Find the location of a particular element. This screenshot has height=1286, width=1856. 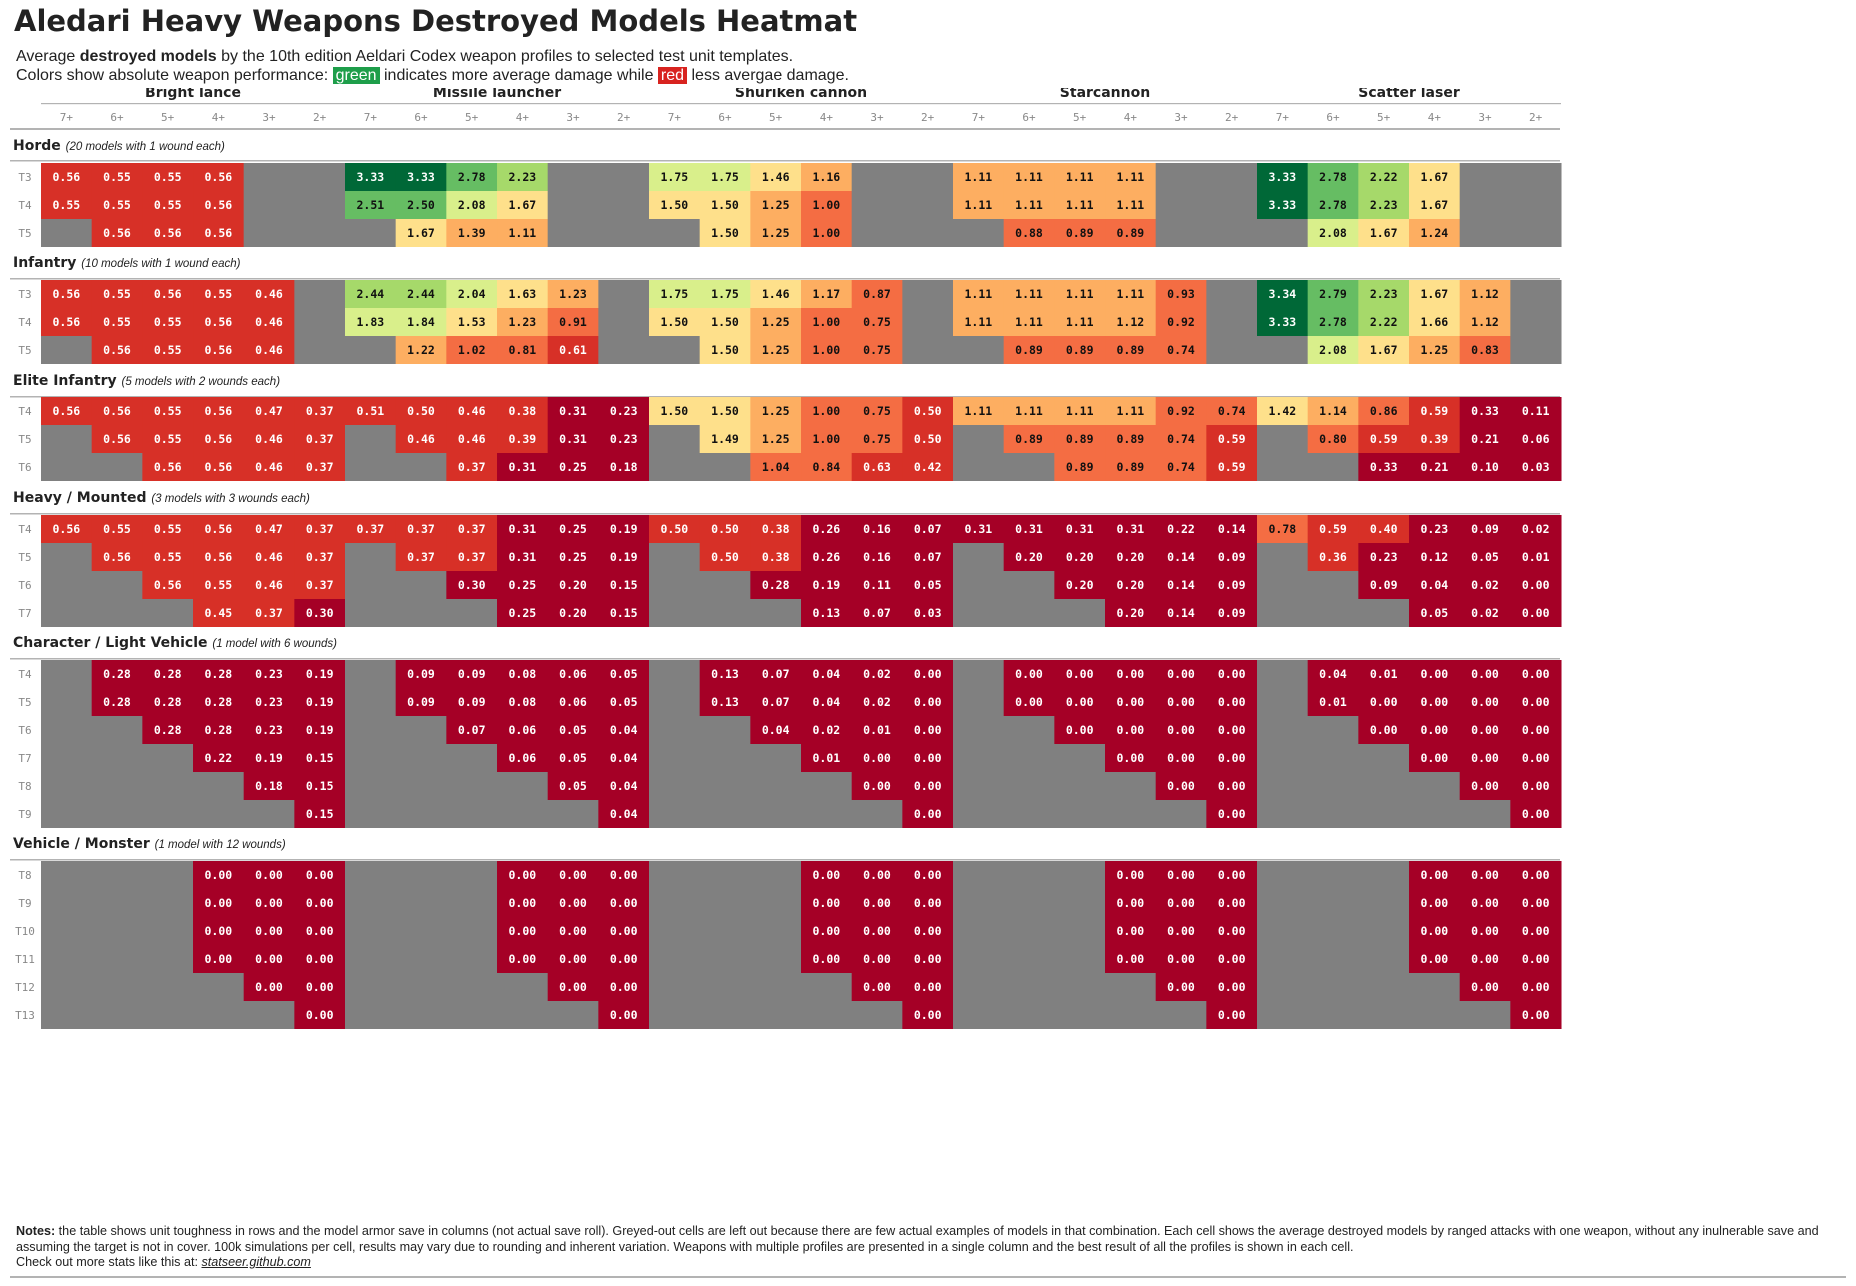

cell-value: 0.31 is located at coordinates (573, 439).